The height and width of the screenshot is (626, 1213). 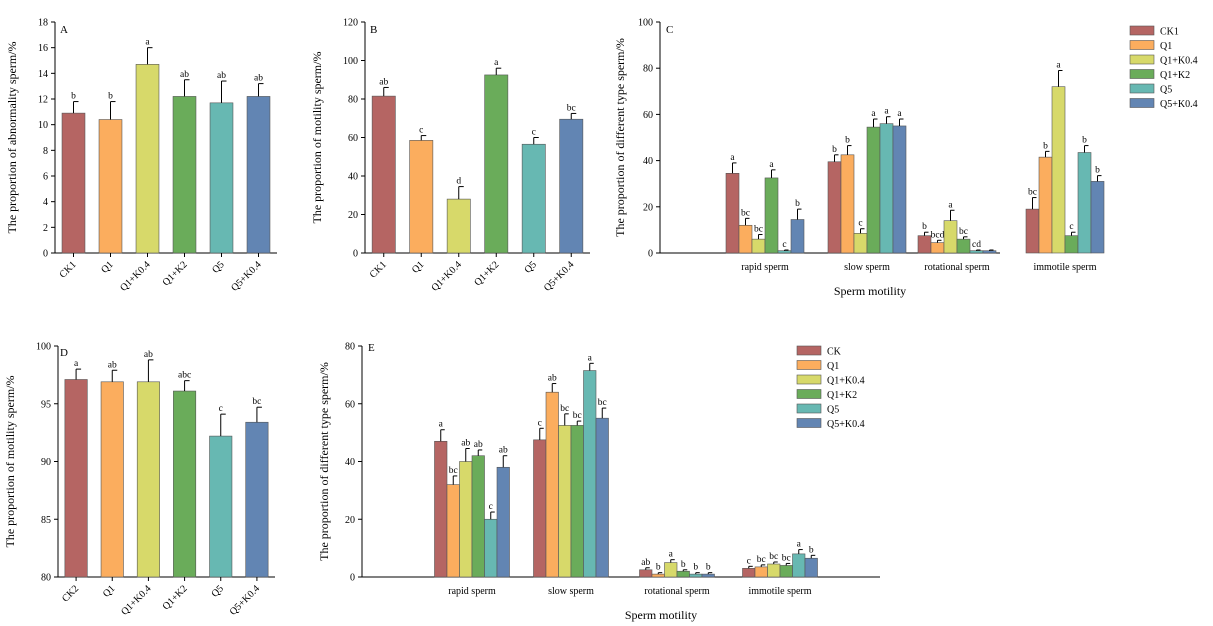 I want to click on y-tick-label: 8, so click(x=45, y=151).